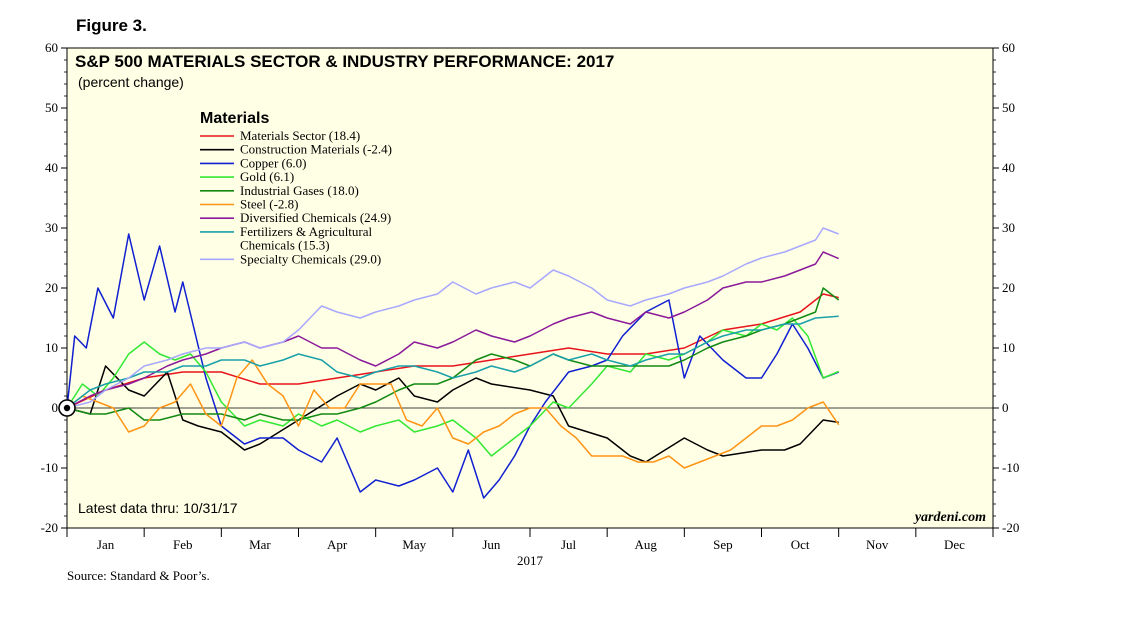 This screenshot has width=1138, height=621. Describe the element at coordinates (51, 107) in the screenshot. I see `y-tick-label-left: 50` at that location.